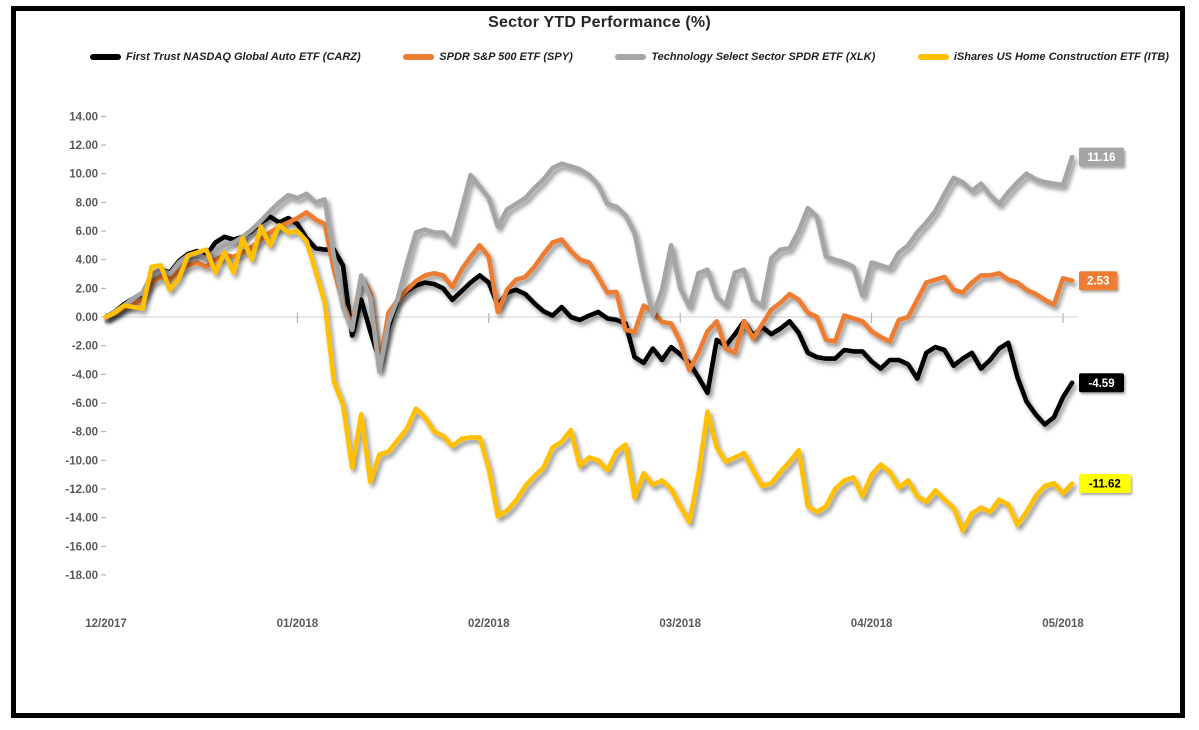 This screenshot has height=730, width=1199. Describe the element at coordinates (83, 146) in the screenshot. I see `y-tick-label-12.00: 12.00` at that location.